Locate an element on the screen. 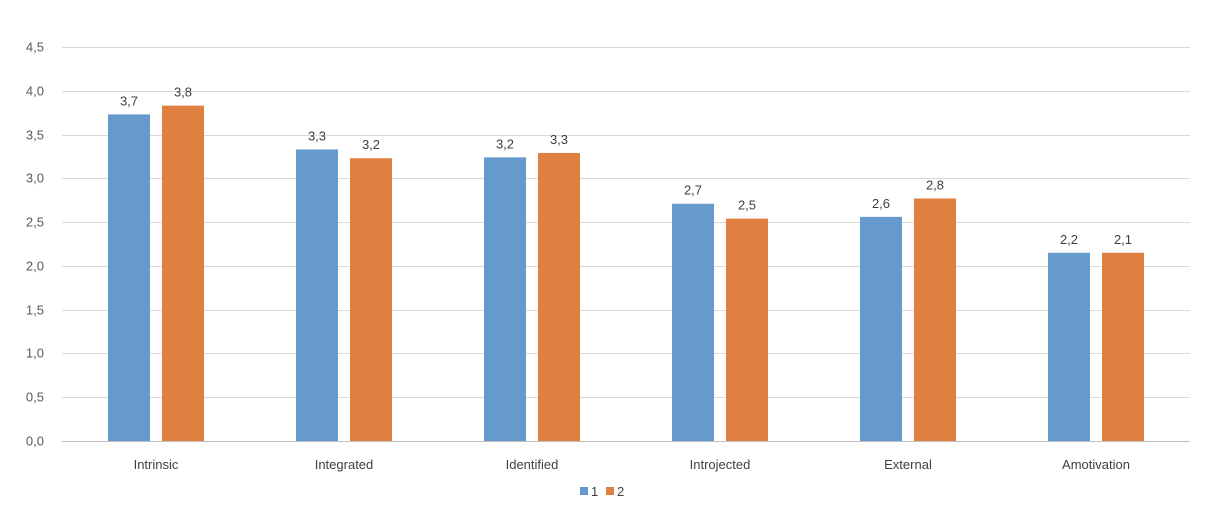  data-label: 2,2 is located at coordinates (1069, 239).